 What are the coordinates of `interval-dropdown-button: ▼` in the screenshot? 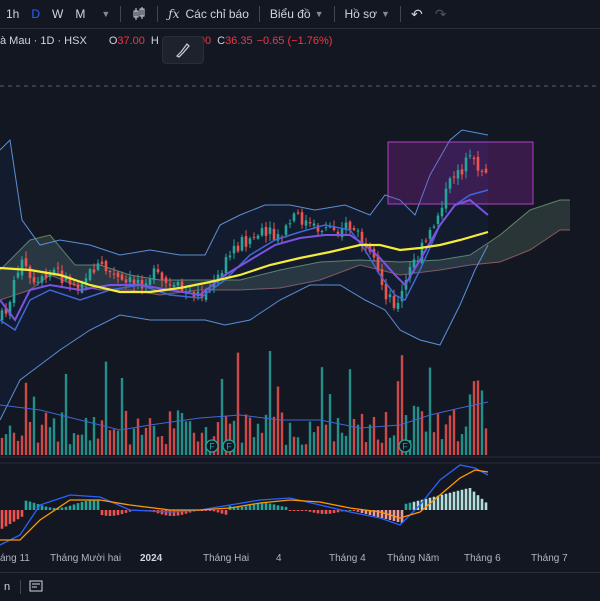 It's located at (103, 14).